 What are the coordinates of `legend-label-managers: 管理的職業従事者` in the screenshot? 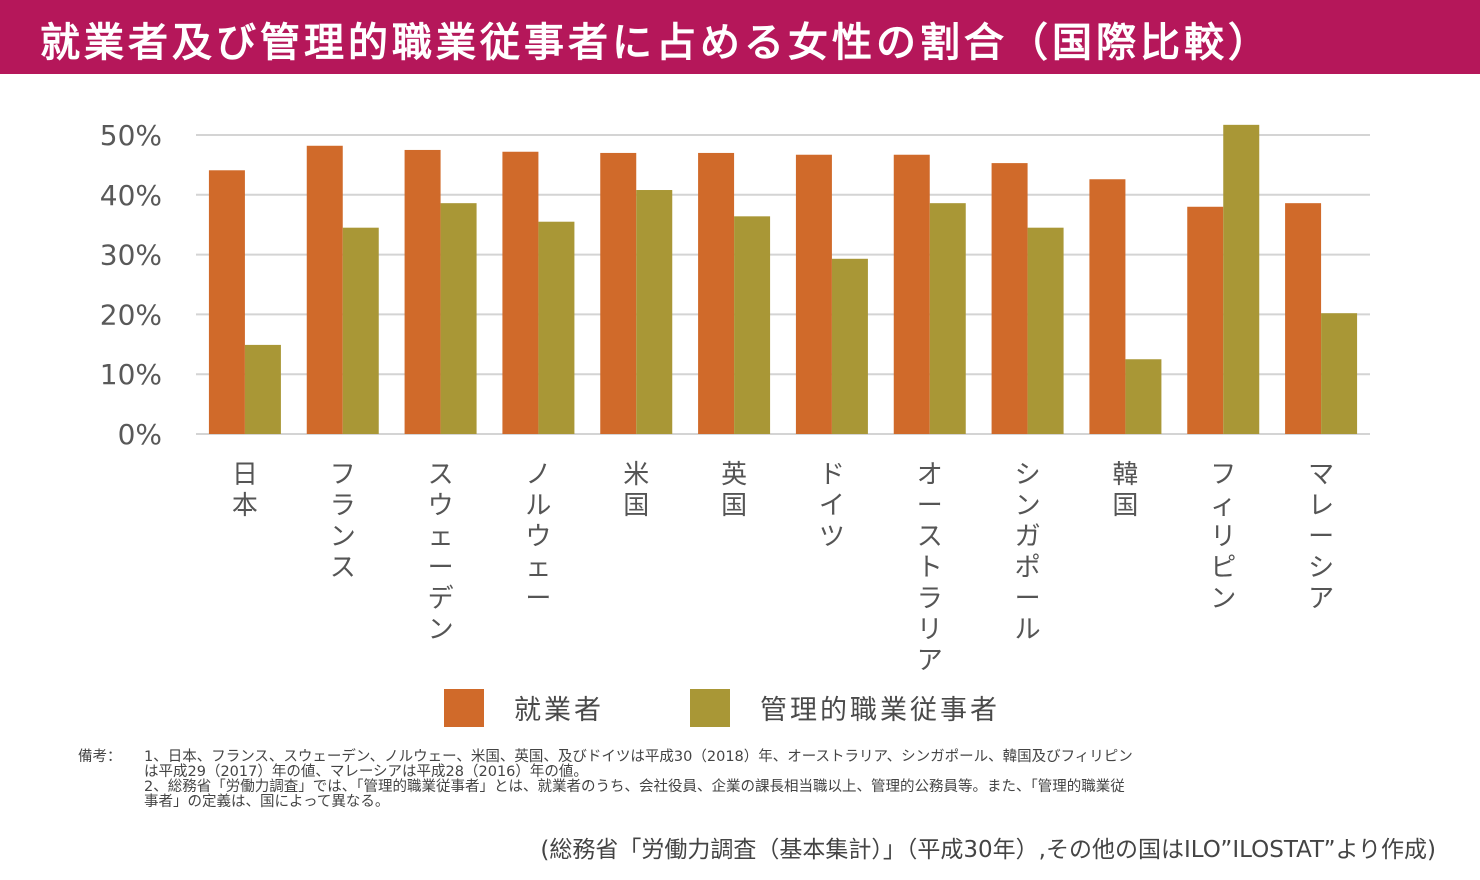 It's located at (880, 710).